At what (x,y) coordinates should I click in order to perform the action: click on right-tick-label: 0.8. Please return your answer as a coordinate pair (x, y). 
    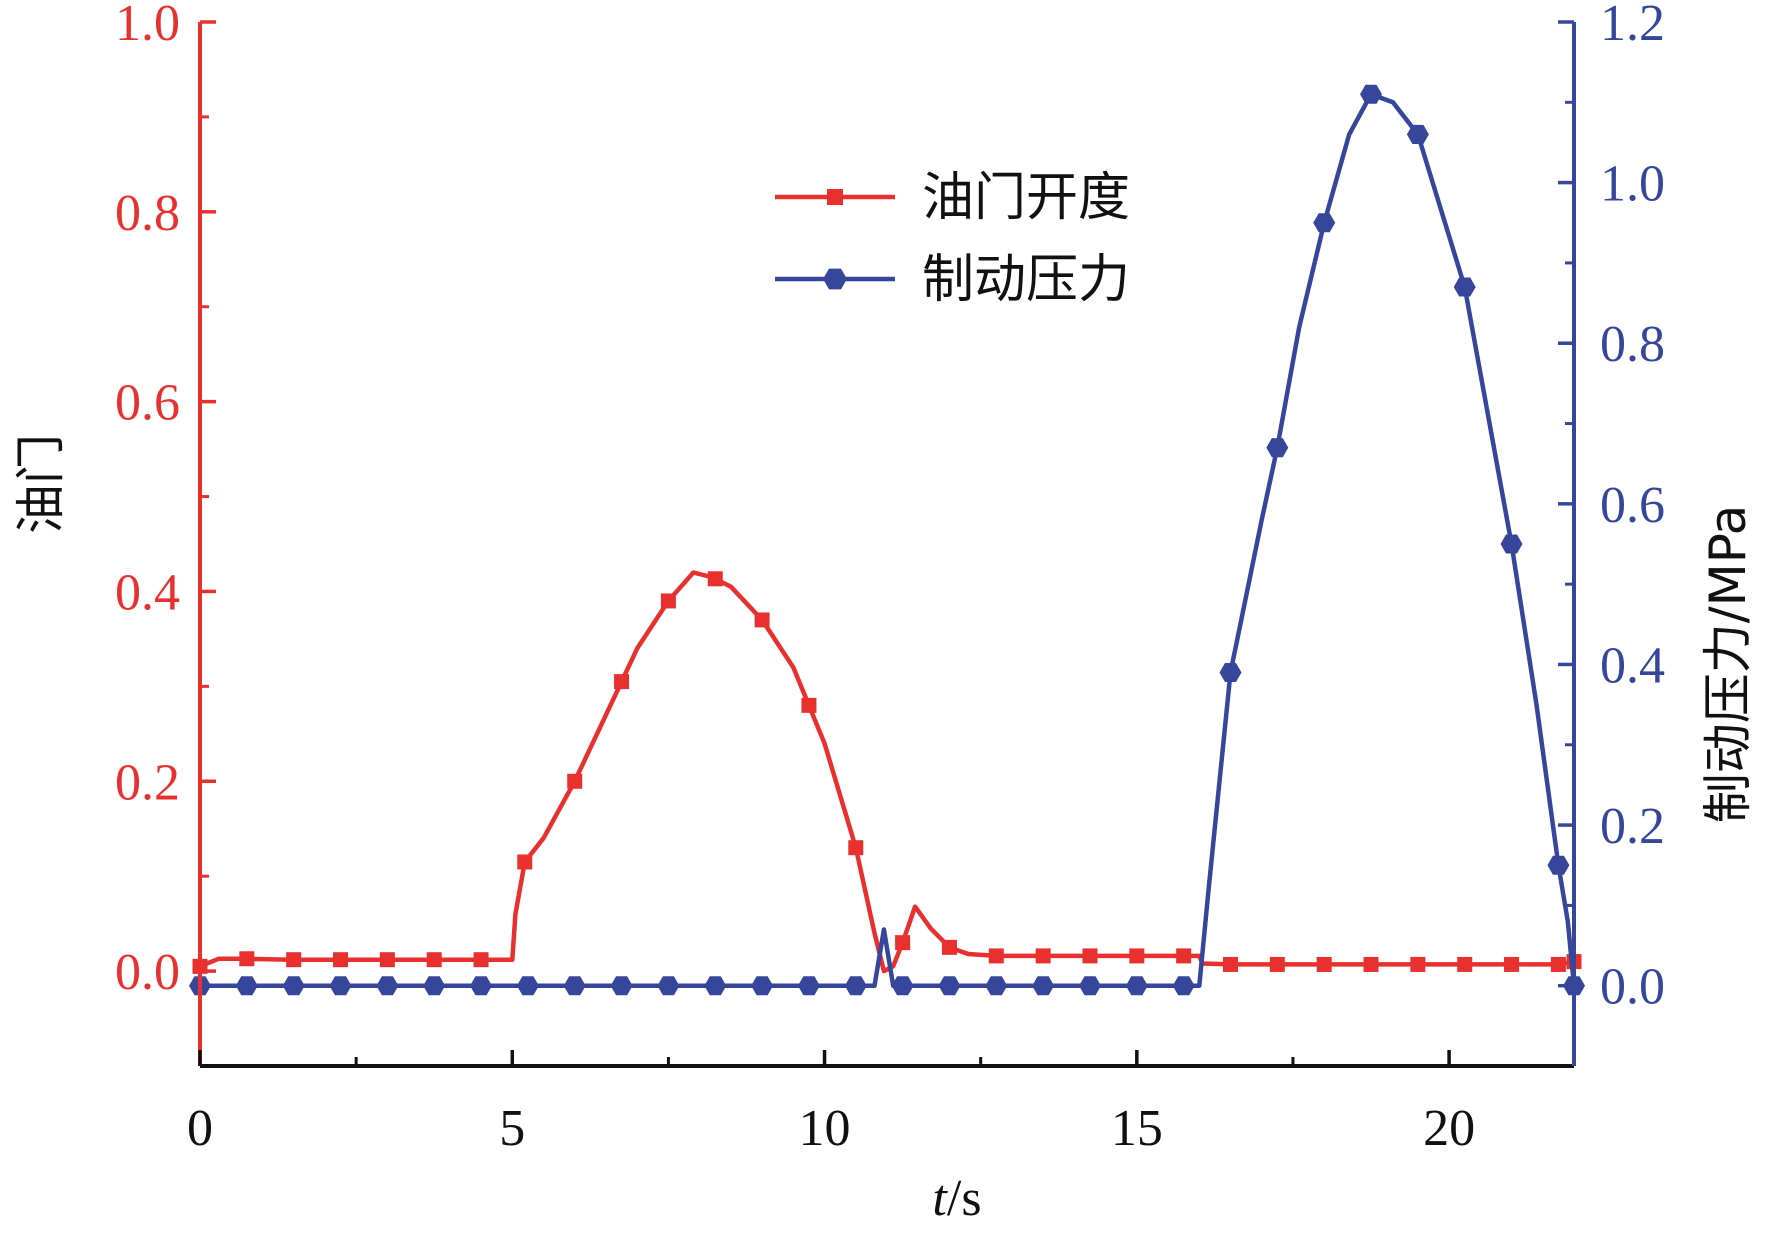
    Looking at the image, I should click on (1632, 344).